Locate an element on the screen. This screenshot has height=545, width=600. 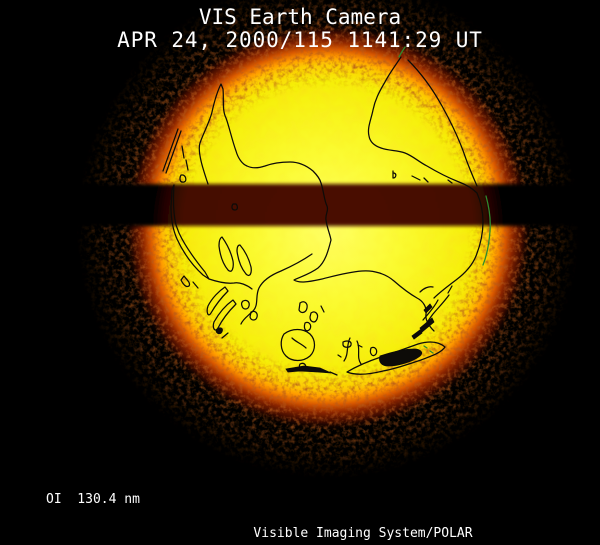
wavelength-label: OI 130.4 nm is located at coordinates (93, 499).